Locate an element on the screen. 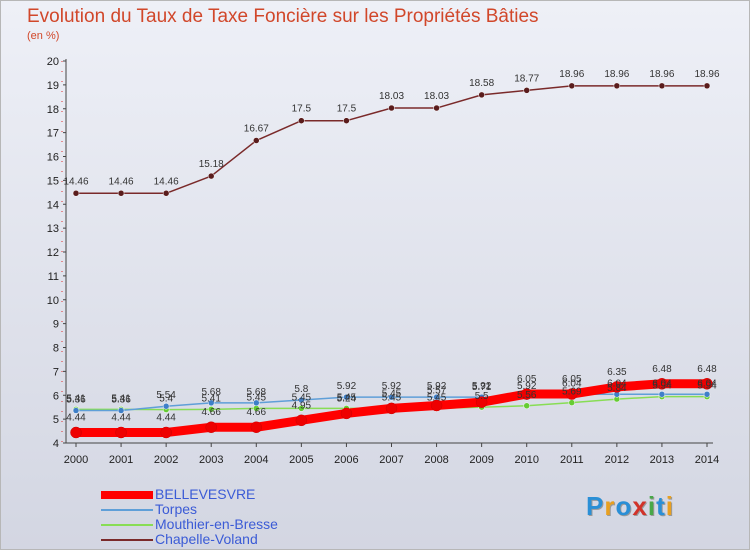 The height and width of the screenshot is (550, 750). data-label: 5.68 is located at coordinates (211, 392).